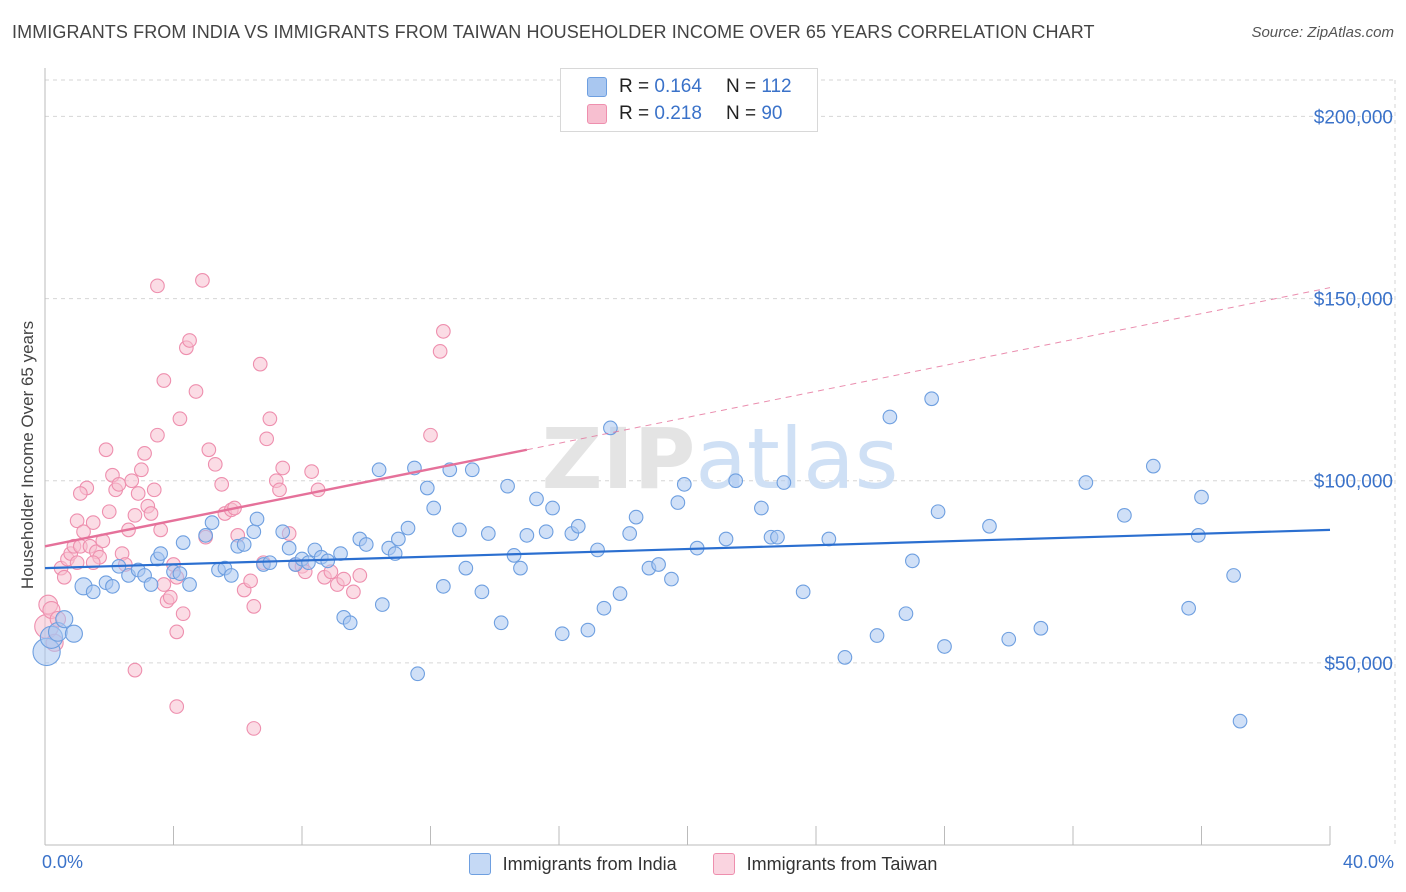  Describe the element at coordinates (597, 87) in the screenshot. I see `india-swatch` at that location.